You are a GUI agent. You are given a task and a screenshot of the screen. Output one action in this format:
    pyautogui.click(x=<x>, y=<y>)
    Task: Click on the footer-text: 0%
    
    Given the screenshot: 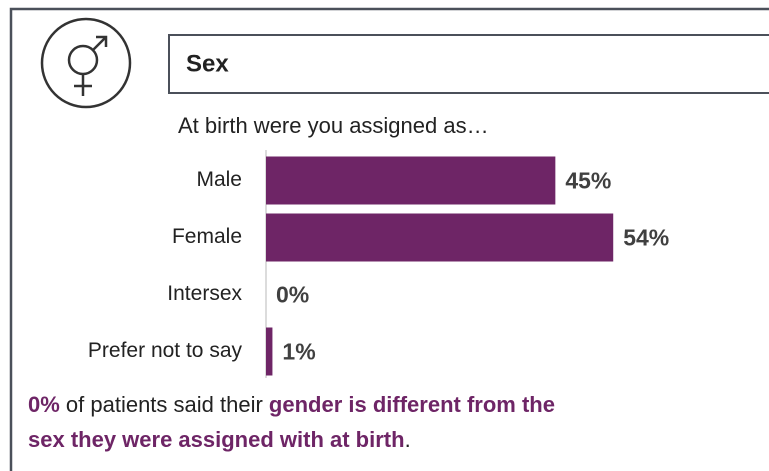 What is the action you would take?
    pyautogui.click(x=44, y=404)
    